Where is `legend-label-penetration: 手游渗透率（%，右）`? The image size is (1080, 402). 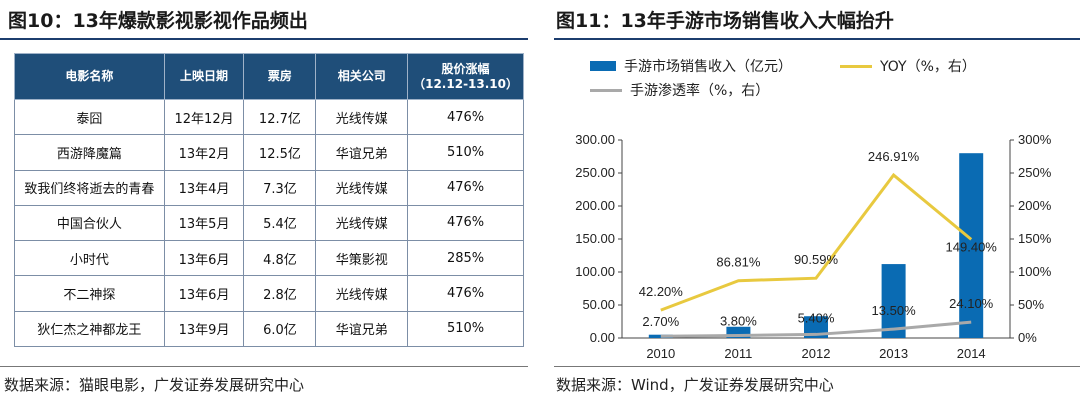
legend-label-penetration: 手游渗透率（%，右） is located at coordinates (700, 91).